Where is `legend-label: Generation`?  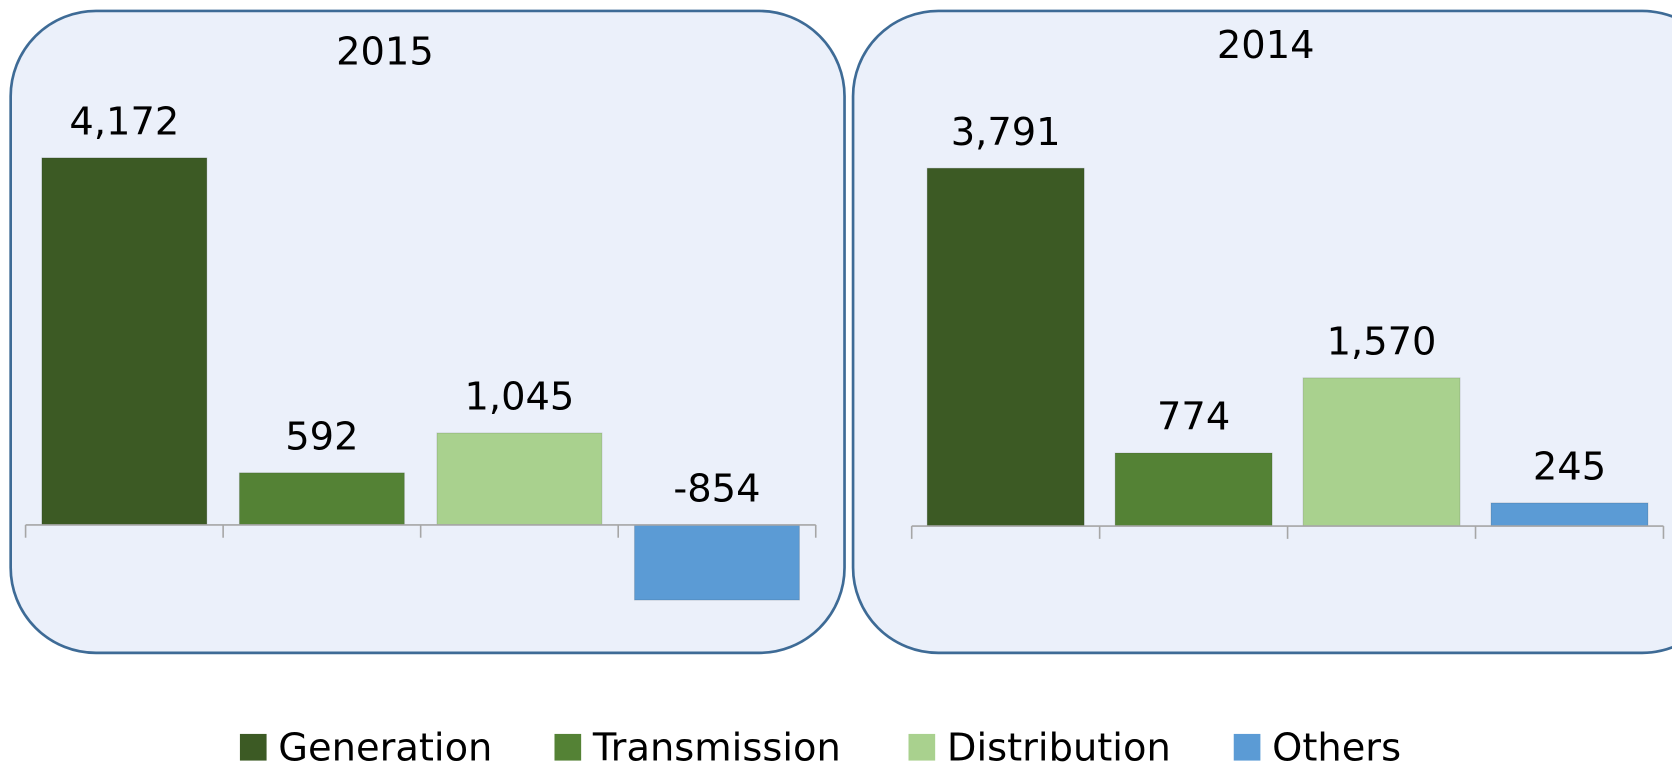
legend-label: Generation is located at coordinates (385, 744).